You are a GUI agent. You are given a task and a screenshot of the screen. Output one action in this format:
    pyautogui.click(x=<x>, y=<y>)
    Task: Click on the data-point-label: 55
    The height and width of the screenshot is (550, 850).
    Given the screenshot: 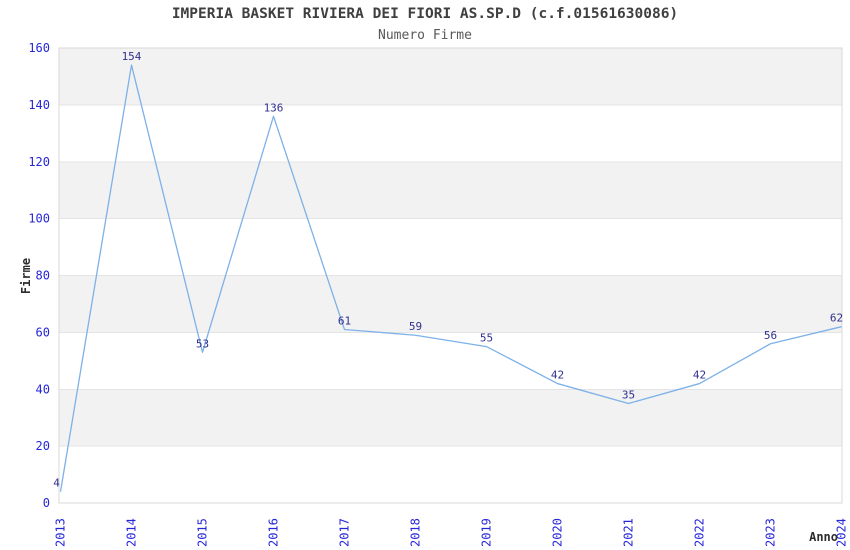 What is the action you would take?
    pyautogui.click(x=486, y=338)
    